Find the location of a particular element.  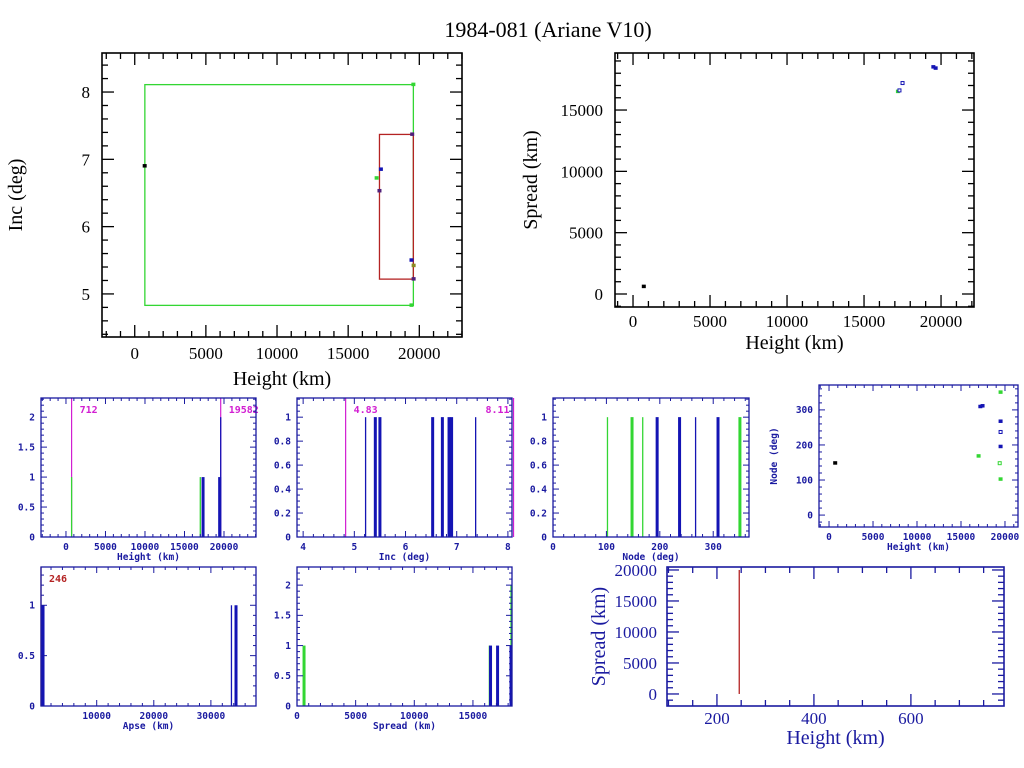

x-axis-label: Spread (km) is located at coordinates (404, 726).